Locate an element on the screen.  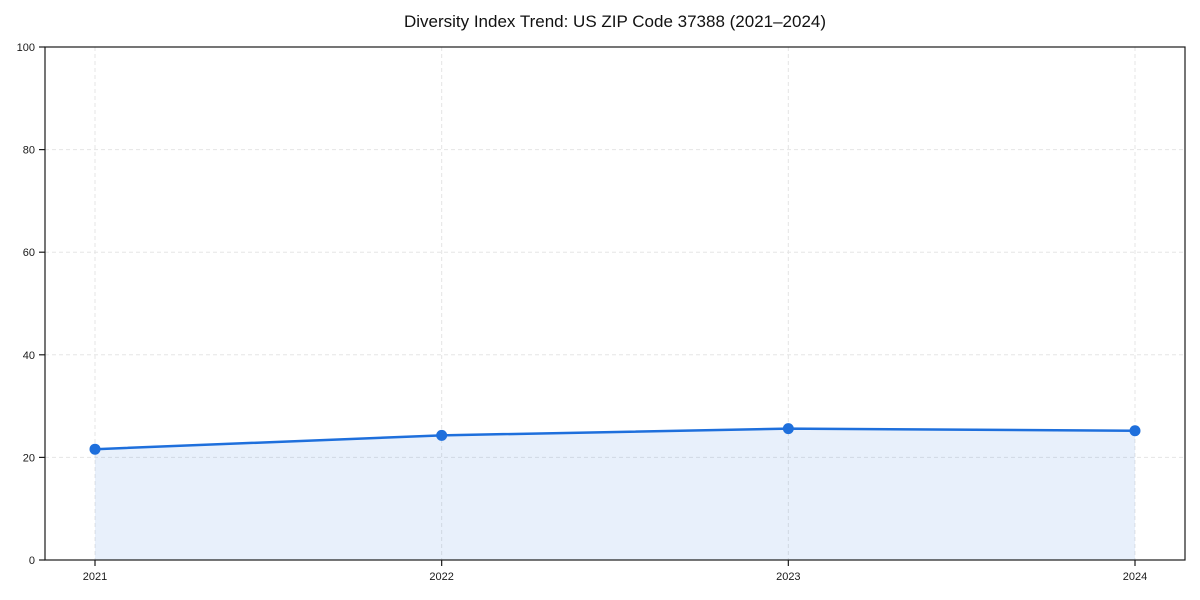
y-tick-label-20: 20 is located at coordinates (29, 458).